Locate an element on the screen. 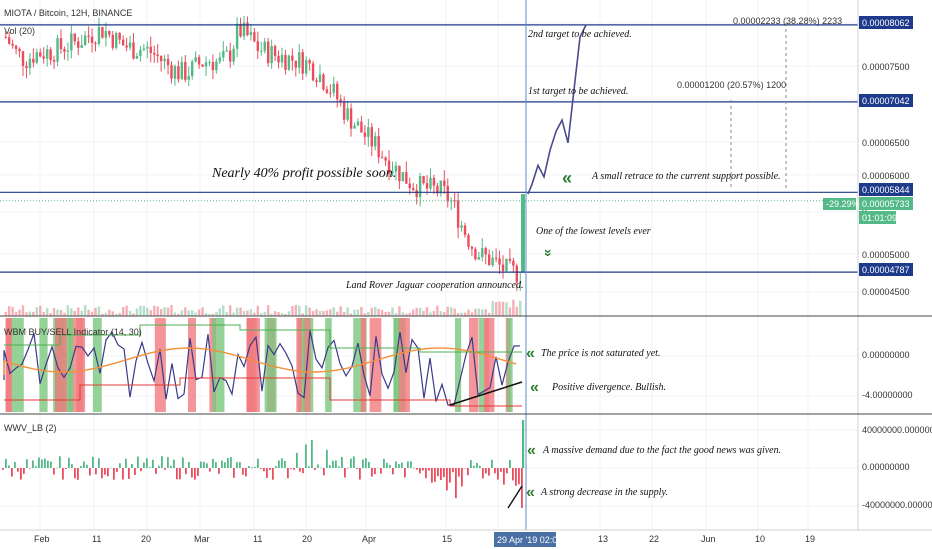 The image size is (932, 550). chevron-left-icon-retrace: « is located at coordinates (567, 178).